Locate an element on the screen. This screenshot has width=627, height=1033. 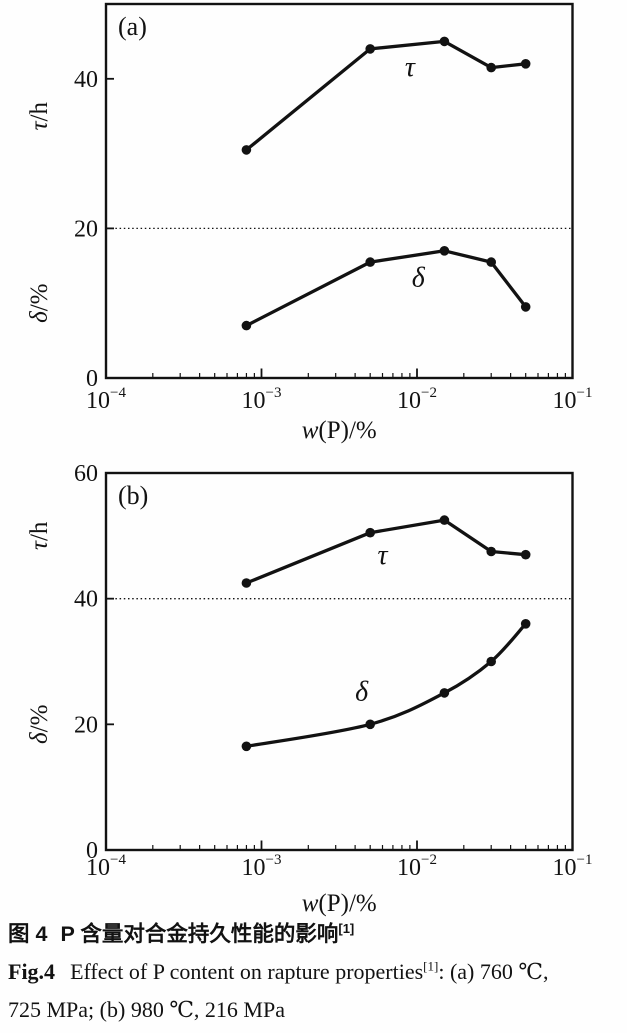
caption-chinese: 图 4 P 含量对合金持久性能的影响[1] is located at coordinates (314, 934).